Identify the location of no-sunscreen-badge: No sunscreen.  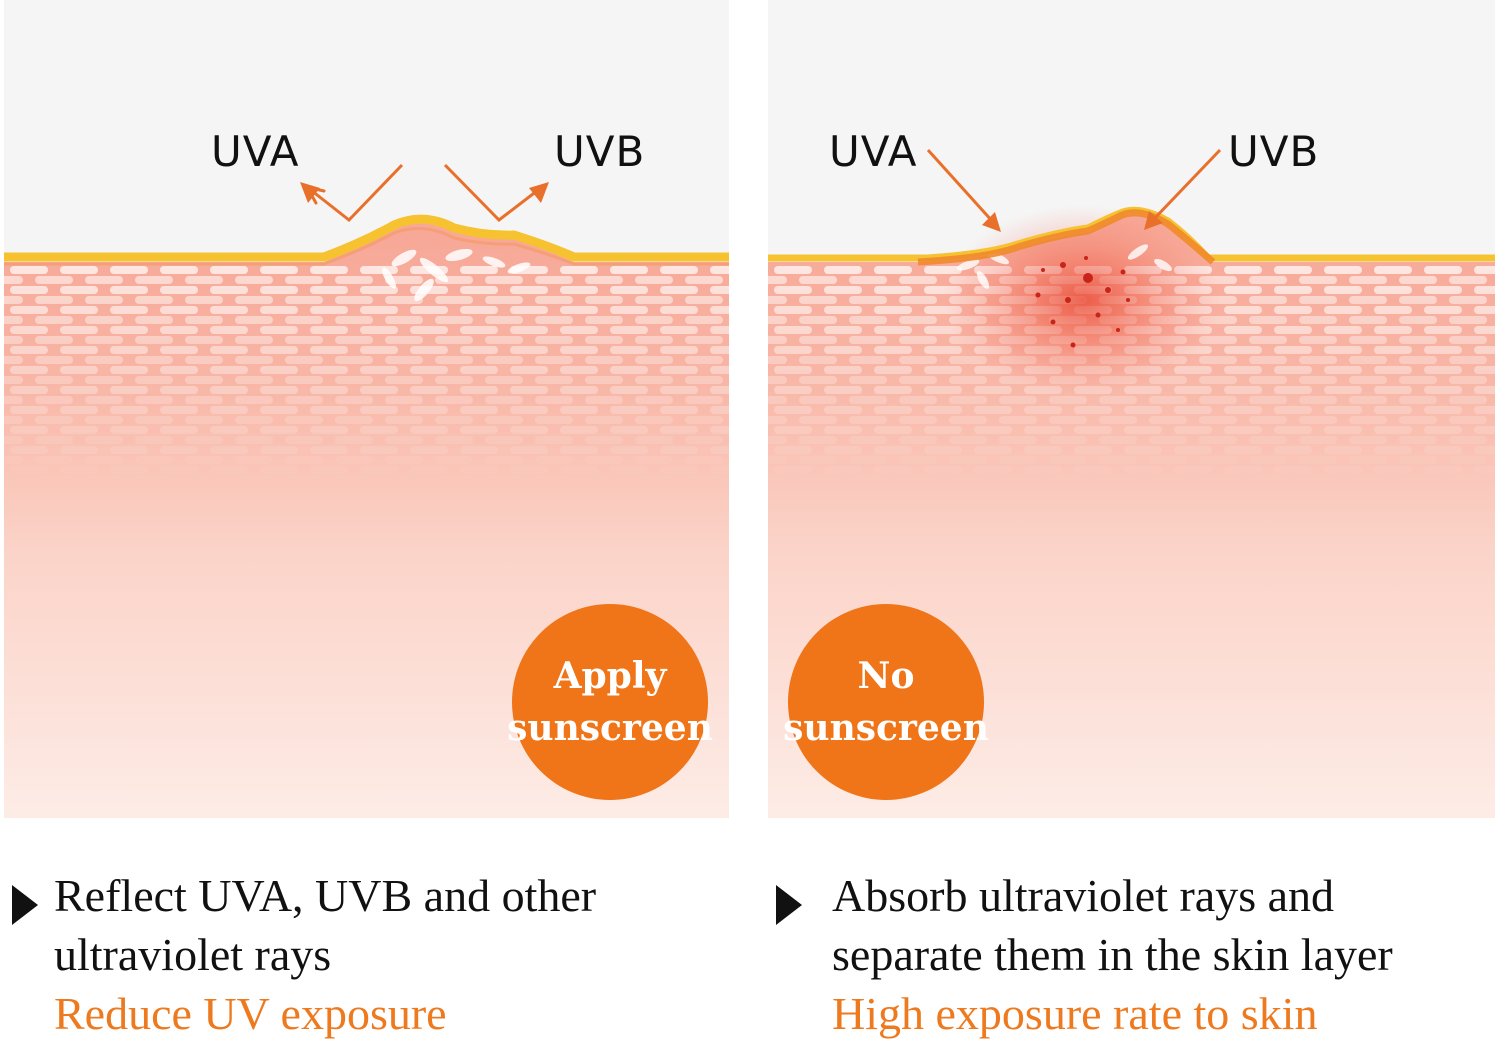
(886, 702).